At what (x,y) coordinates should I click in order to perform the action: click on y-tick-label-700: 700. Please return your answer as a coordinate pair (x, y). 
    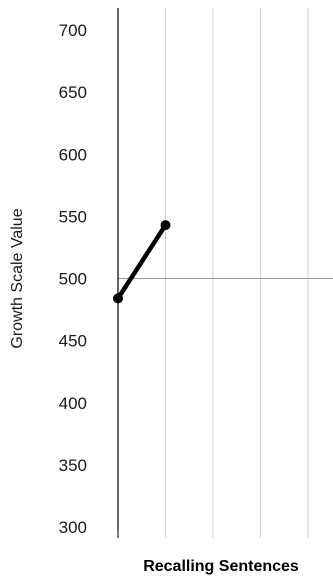
    Looking at the image, I should click on (73, 30).